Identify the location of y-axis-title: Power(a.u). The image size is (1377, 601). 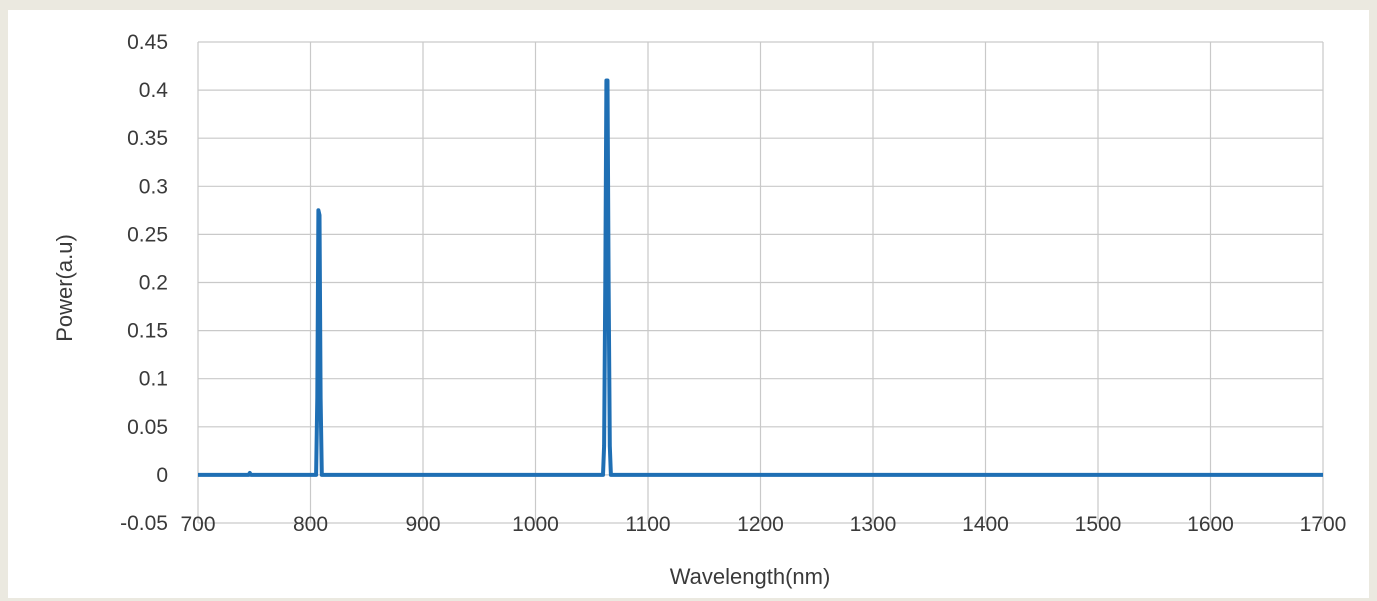
(64, 288).